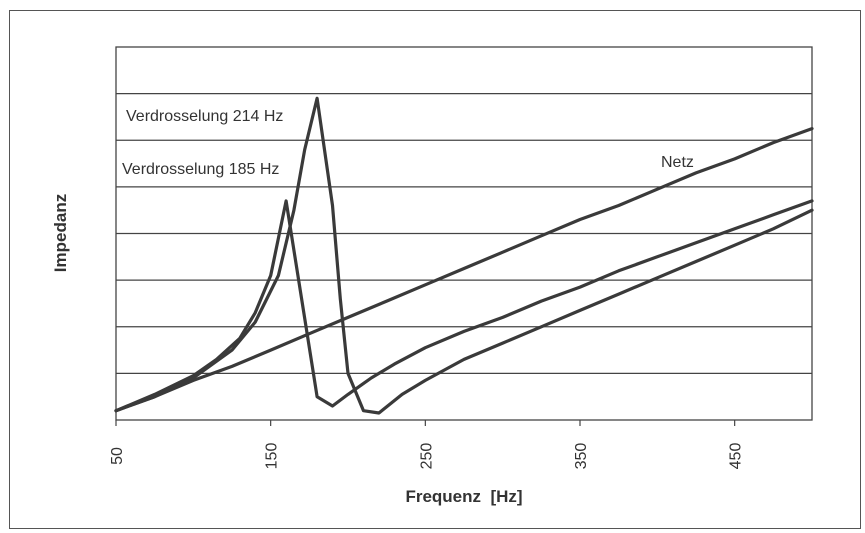 The image size is (865, 533). What do you see at coordinates (204, 116) in the screenshot?
I see `series-annotation: Verdrosselung 214 Hz` at bounding box center [204, 116].